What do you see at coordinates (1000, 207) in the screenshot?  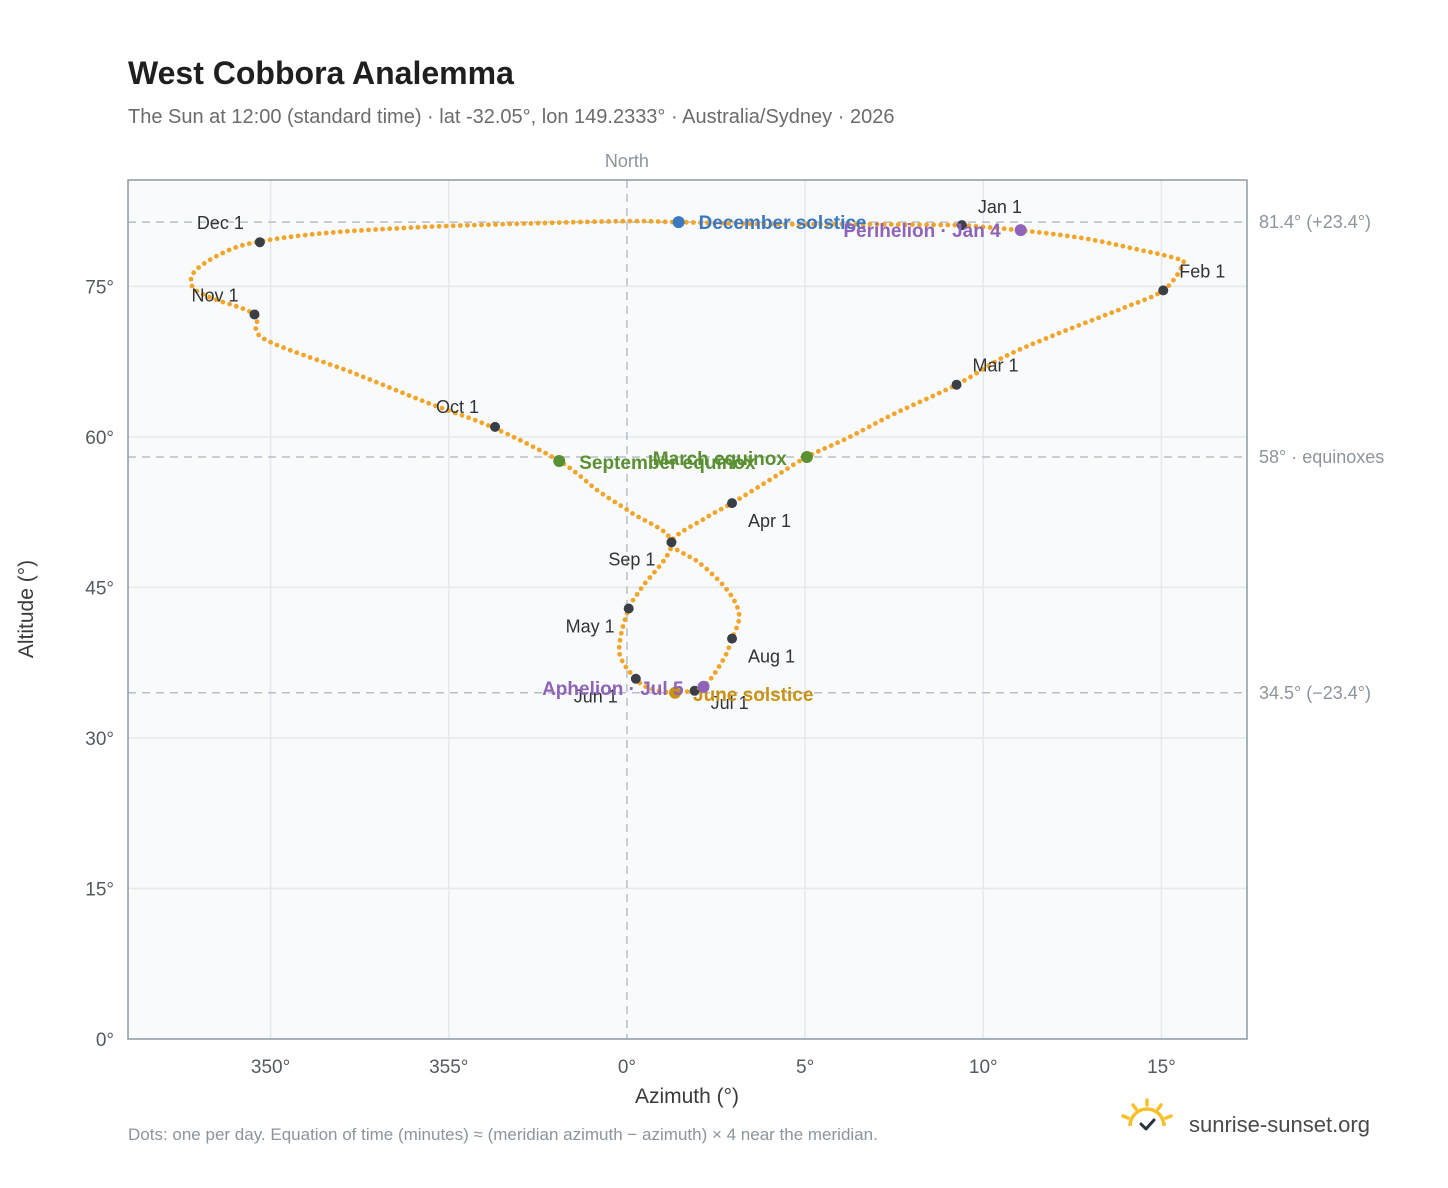 I see `month-label: Jan 1` at bounding box center [1000, 207].